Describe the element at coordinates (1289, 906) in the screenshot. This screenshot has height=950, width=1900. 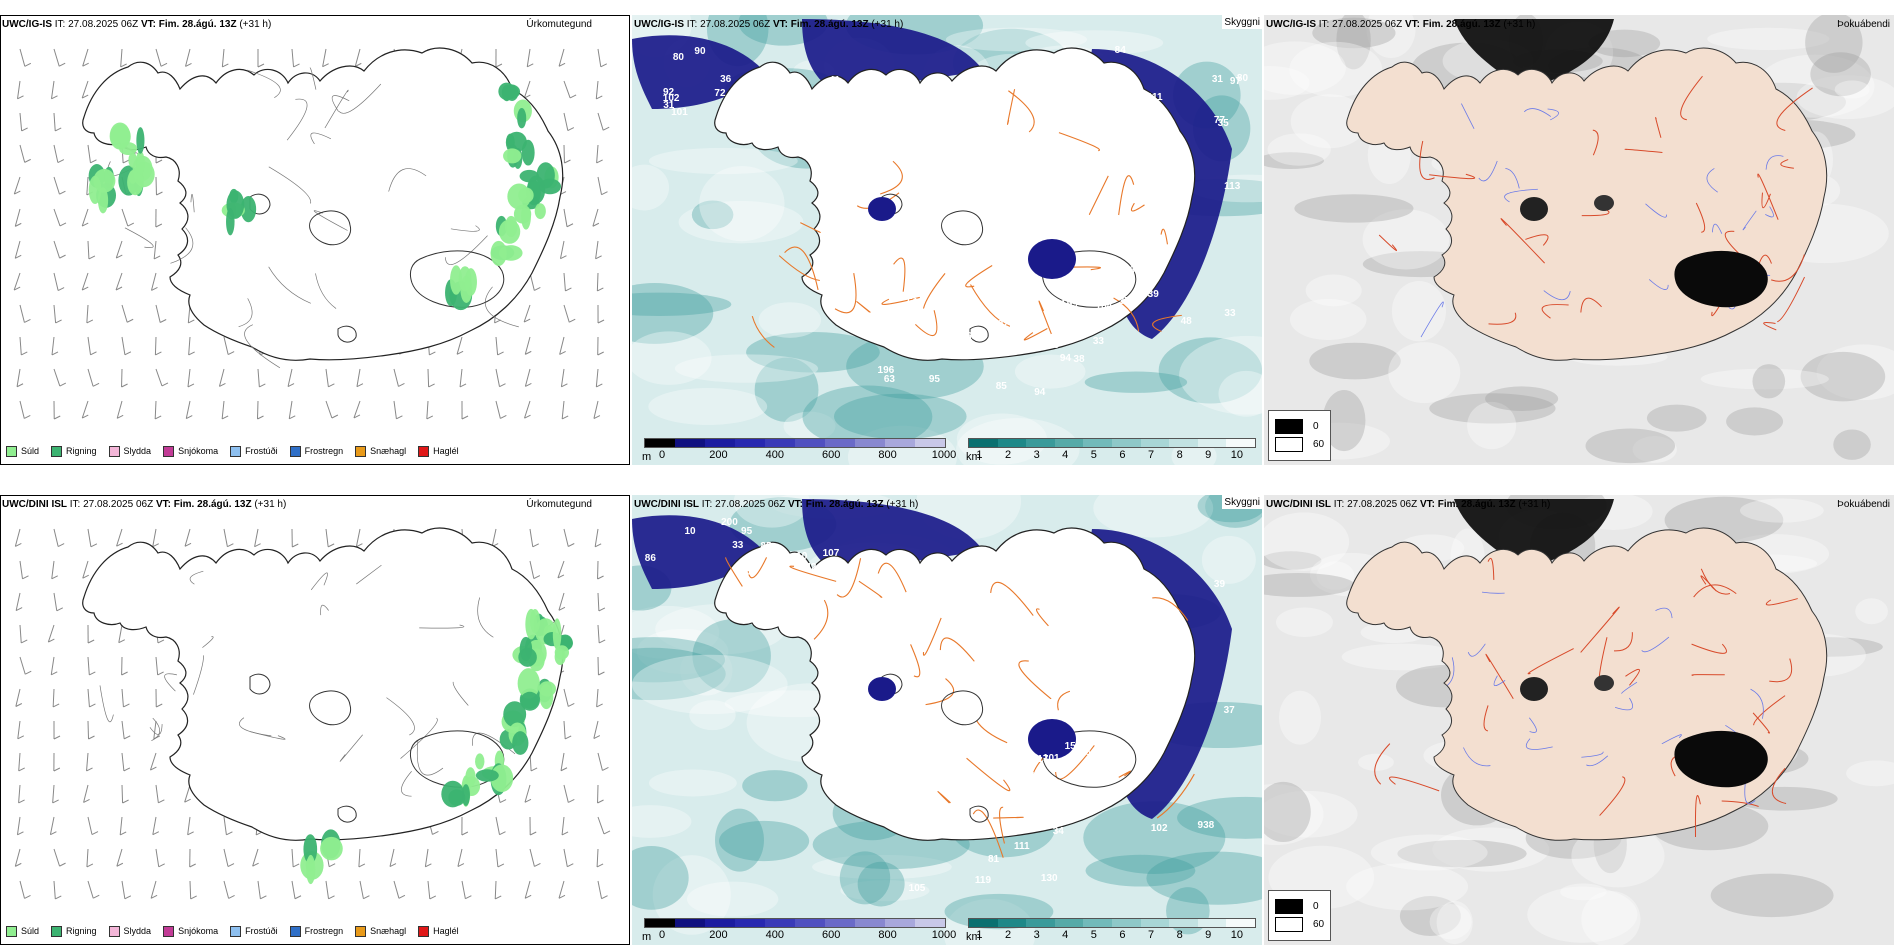
I see `fog-legend-swatch` at that location.